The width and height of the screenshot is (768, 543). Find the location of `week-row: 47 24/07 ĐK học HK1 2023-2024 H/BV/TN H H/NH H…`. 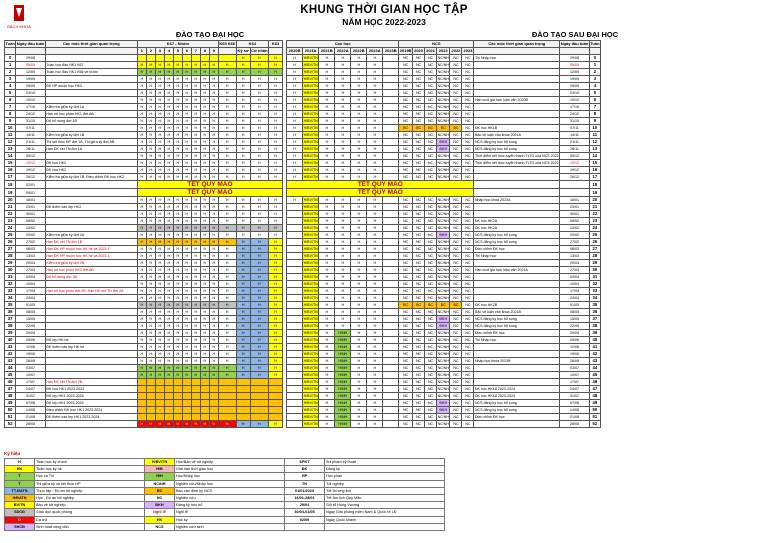

week-row: 47 24/07 ĐK học HK1 2023-2024 H/BV/TN H H/NH H… is located at coordinates (302, 389).